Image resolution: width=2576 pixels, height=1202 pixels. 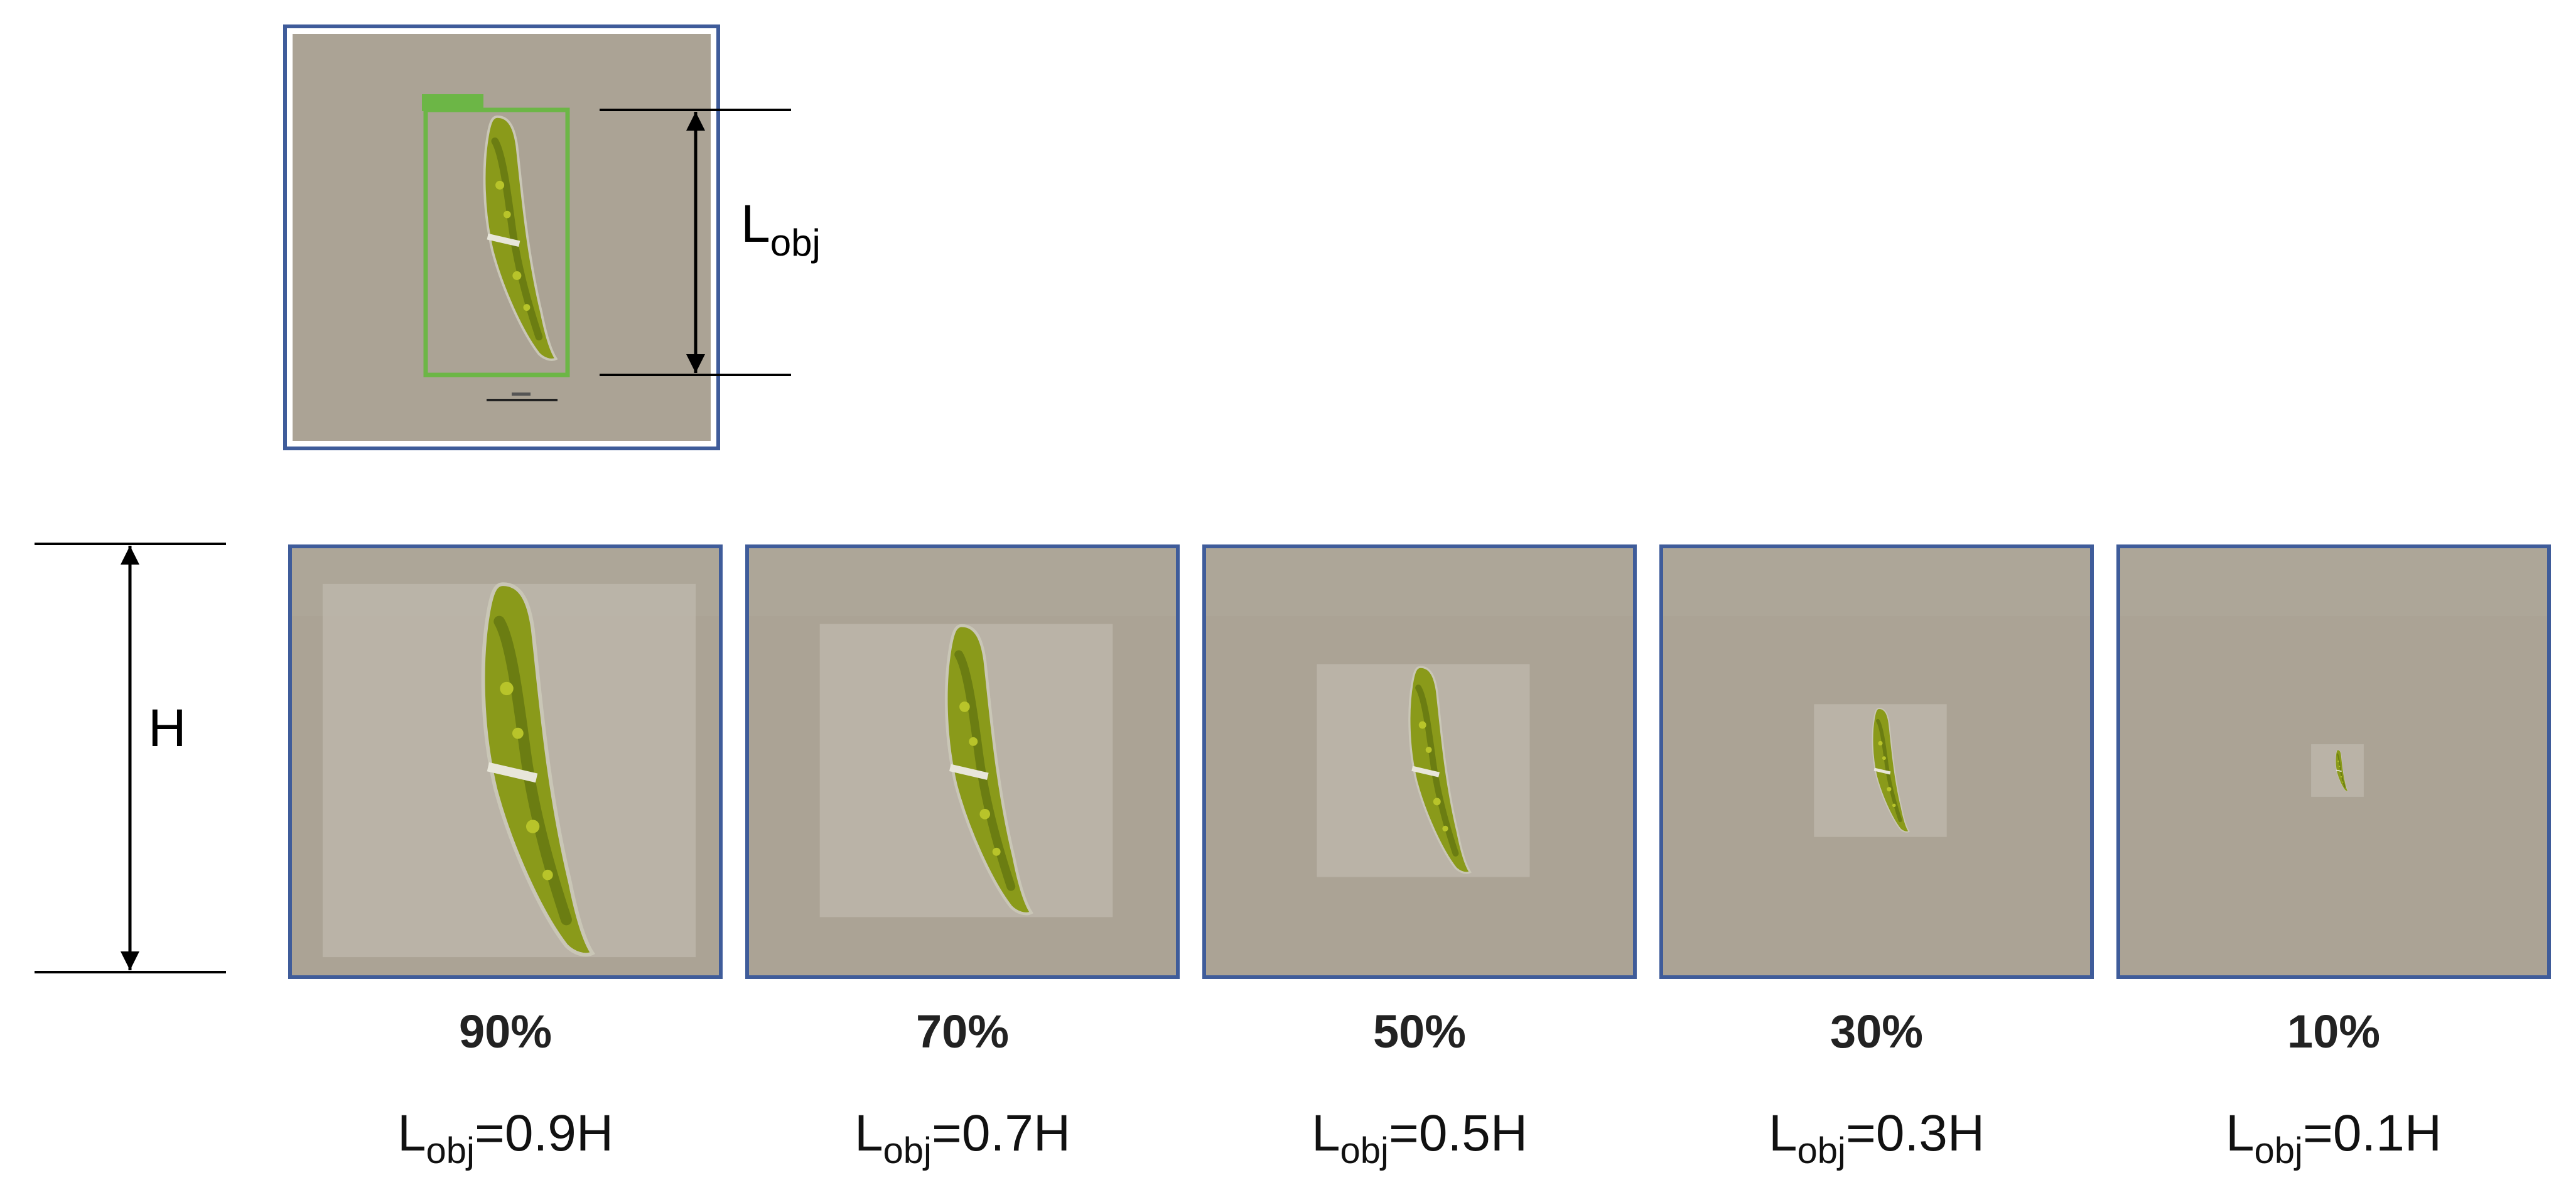 I want to click on length-equation: Lobj=0.7H, so click(x=962, y=1138).